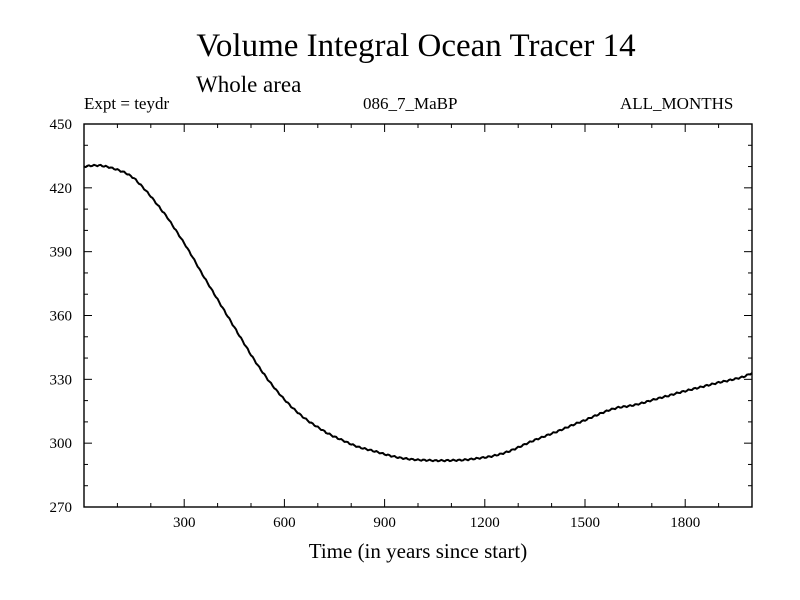 The height and width of the screenshot is (600, 800). I want to click on x-tick-label: 300, so click(184, 523).